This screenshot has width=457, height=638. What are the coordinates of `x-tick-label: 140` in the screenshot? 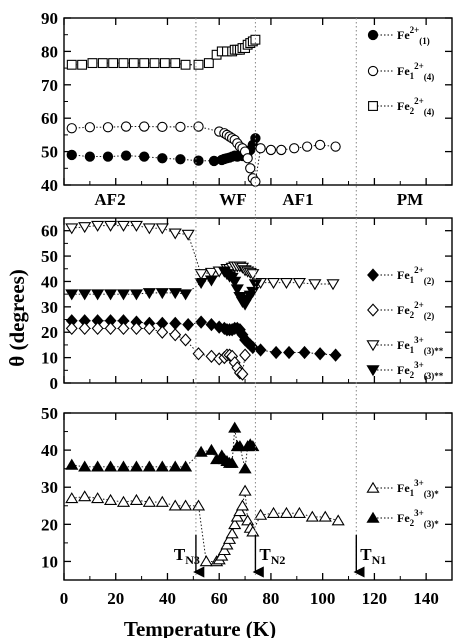 It's located at (426, 598).